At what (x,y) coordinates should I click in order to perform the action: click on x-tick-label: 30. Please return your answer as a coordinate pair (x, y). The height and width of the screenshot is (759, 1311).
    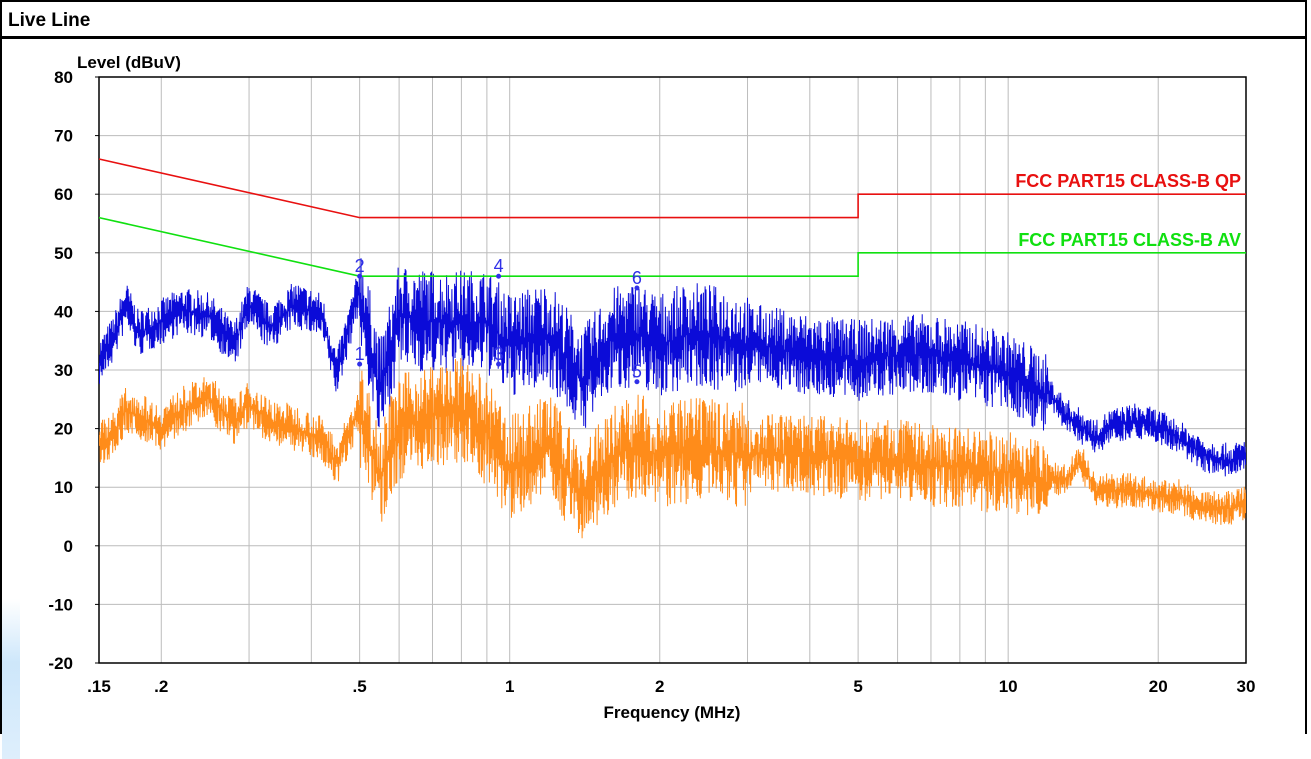
    Looking at the image, I should click on (1246, 686).